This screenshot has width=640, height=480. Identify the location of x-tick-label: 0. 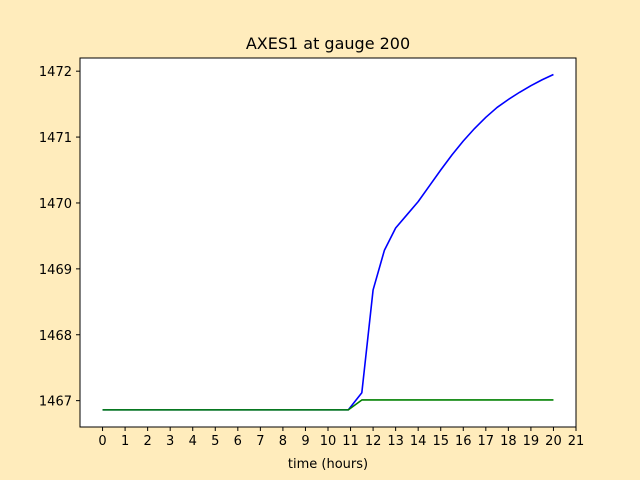
(102, 441).